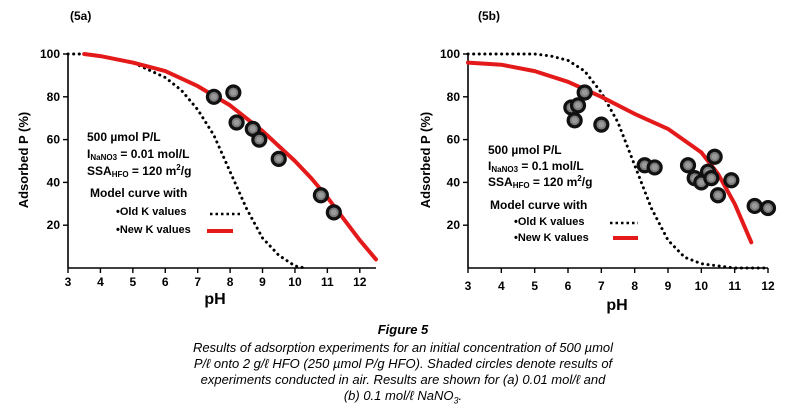  What do you see at coordinates (262, 282) in the screenshot?
I see `panel-a-xtick-label: 9` at bounding box center [262, 282].